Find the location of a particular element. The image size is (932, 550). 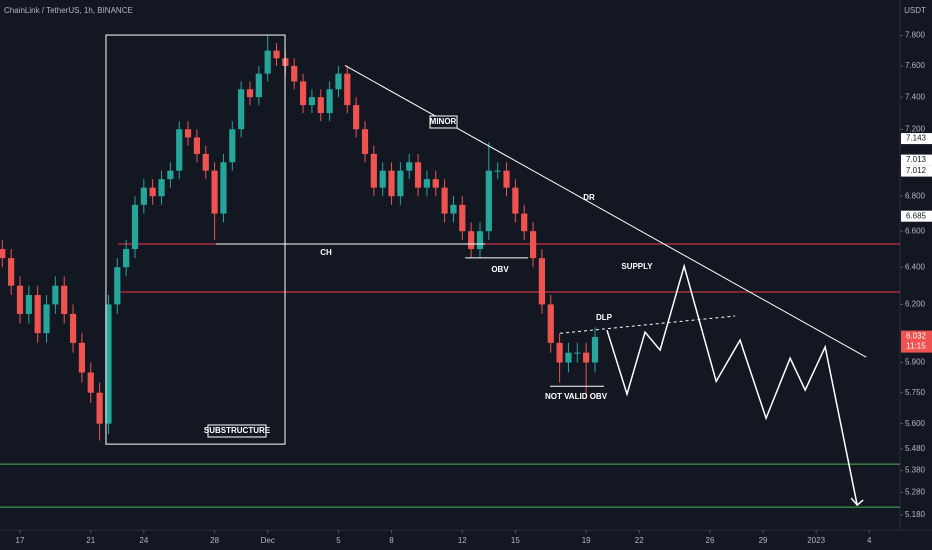

x-tick-label: 26 is located at coordinates (710, 540).